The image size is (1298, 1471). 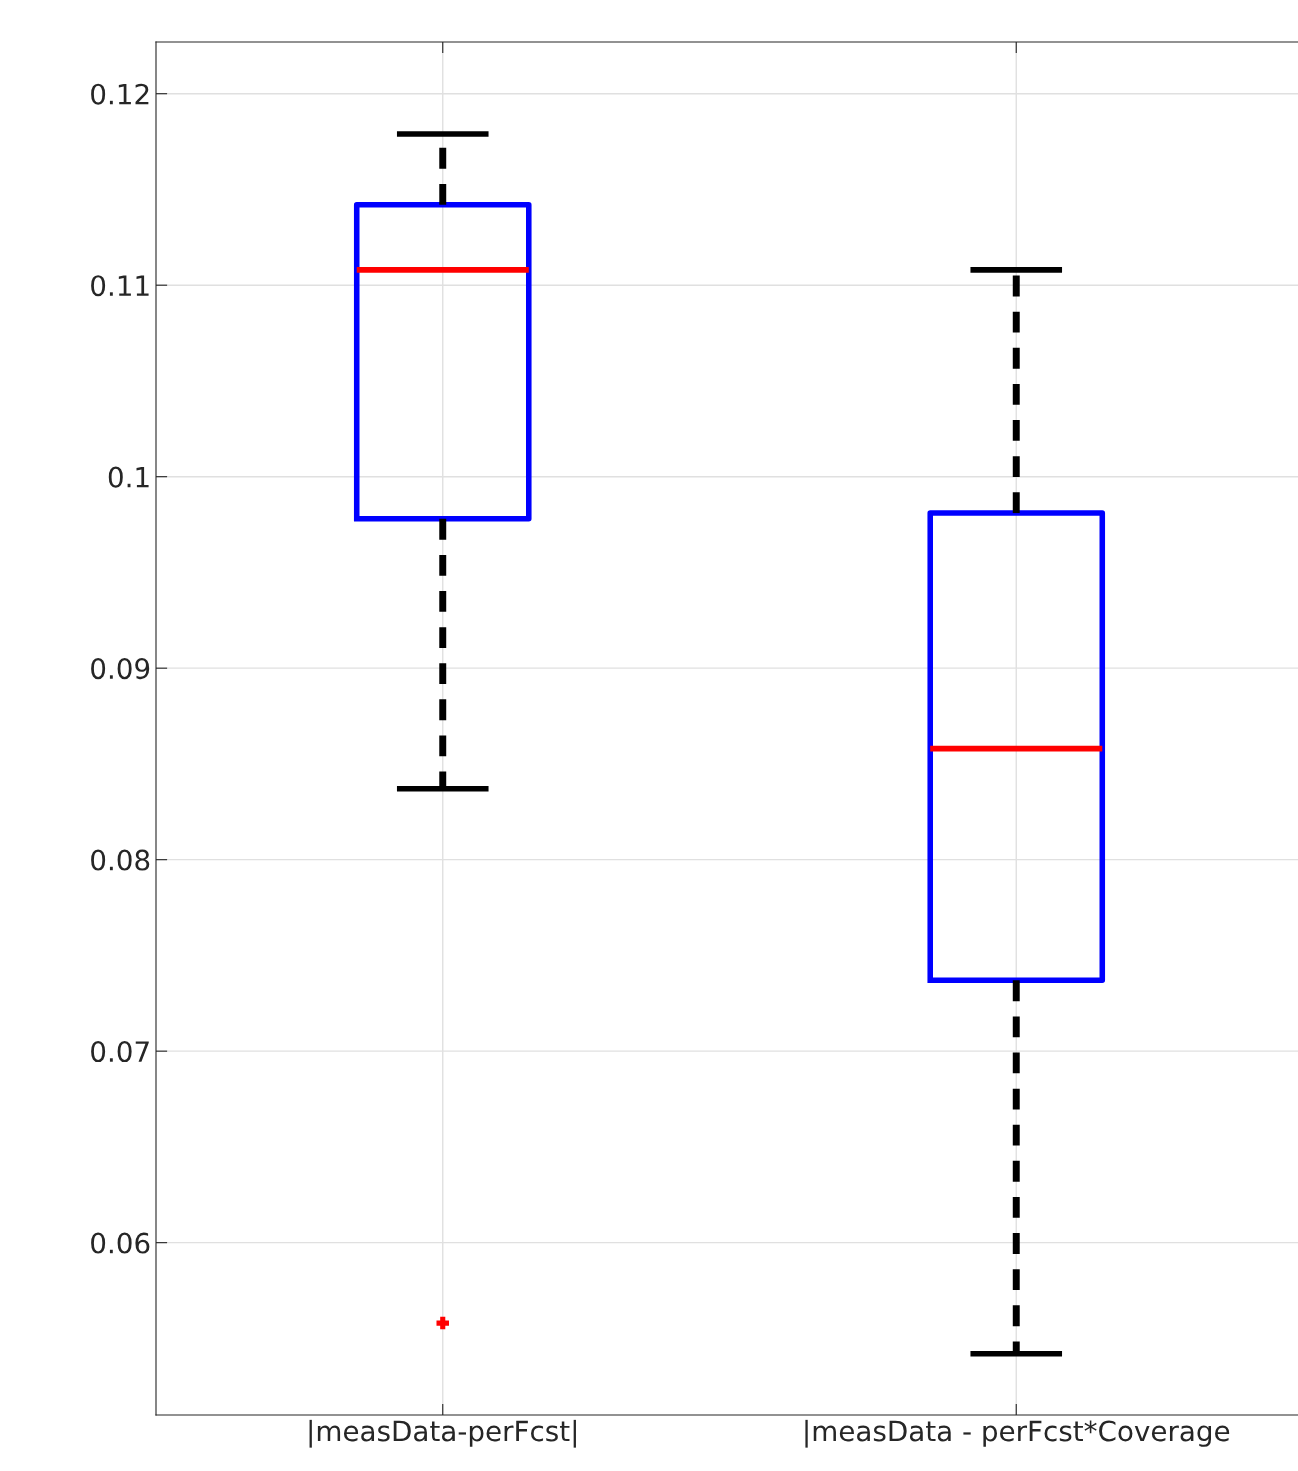 I want to click on y-tick-label: 0.12, so click(x=120, y=94).